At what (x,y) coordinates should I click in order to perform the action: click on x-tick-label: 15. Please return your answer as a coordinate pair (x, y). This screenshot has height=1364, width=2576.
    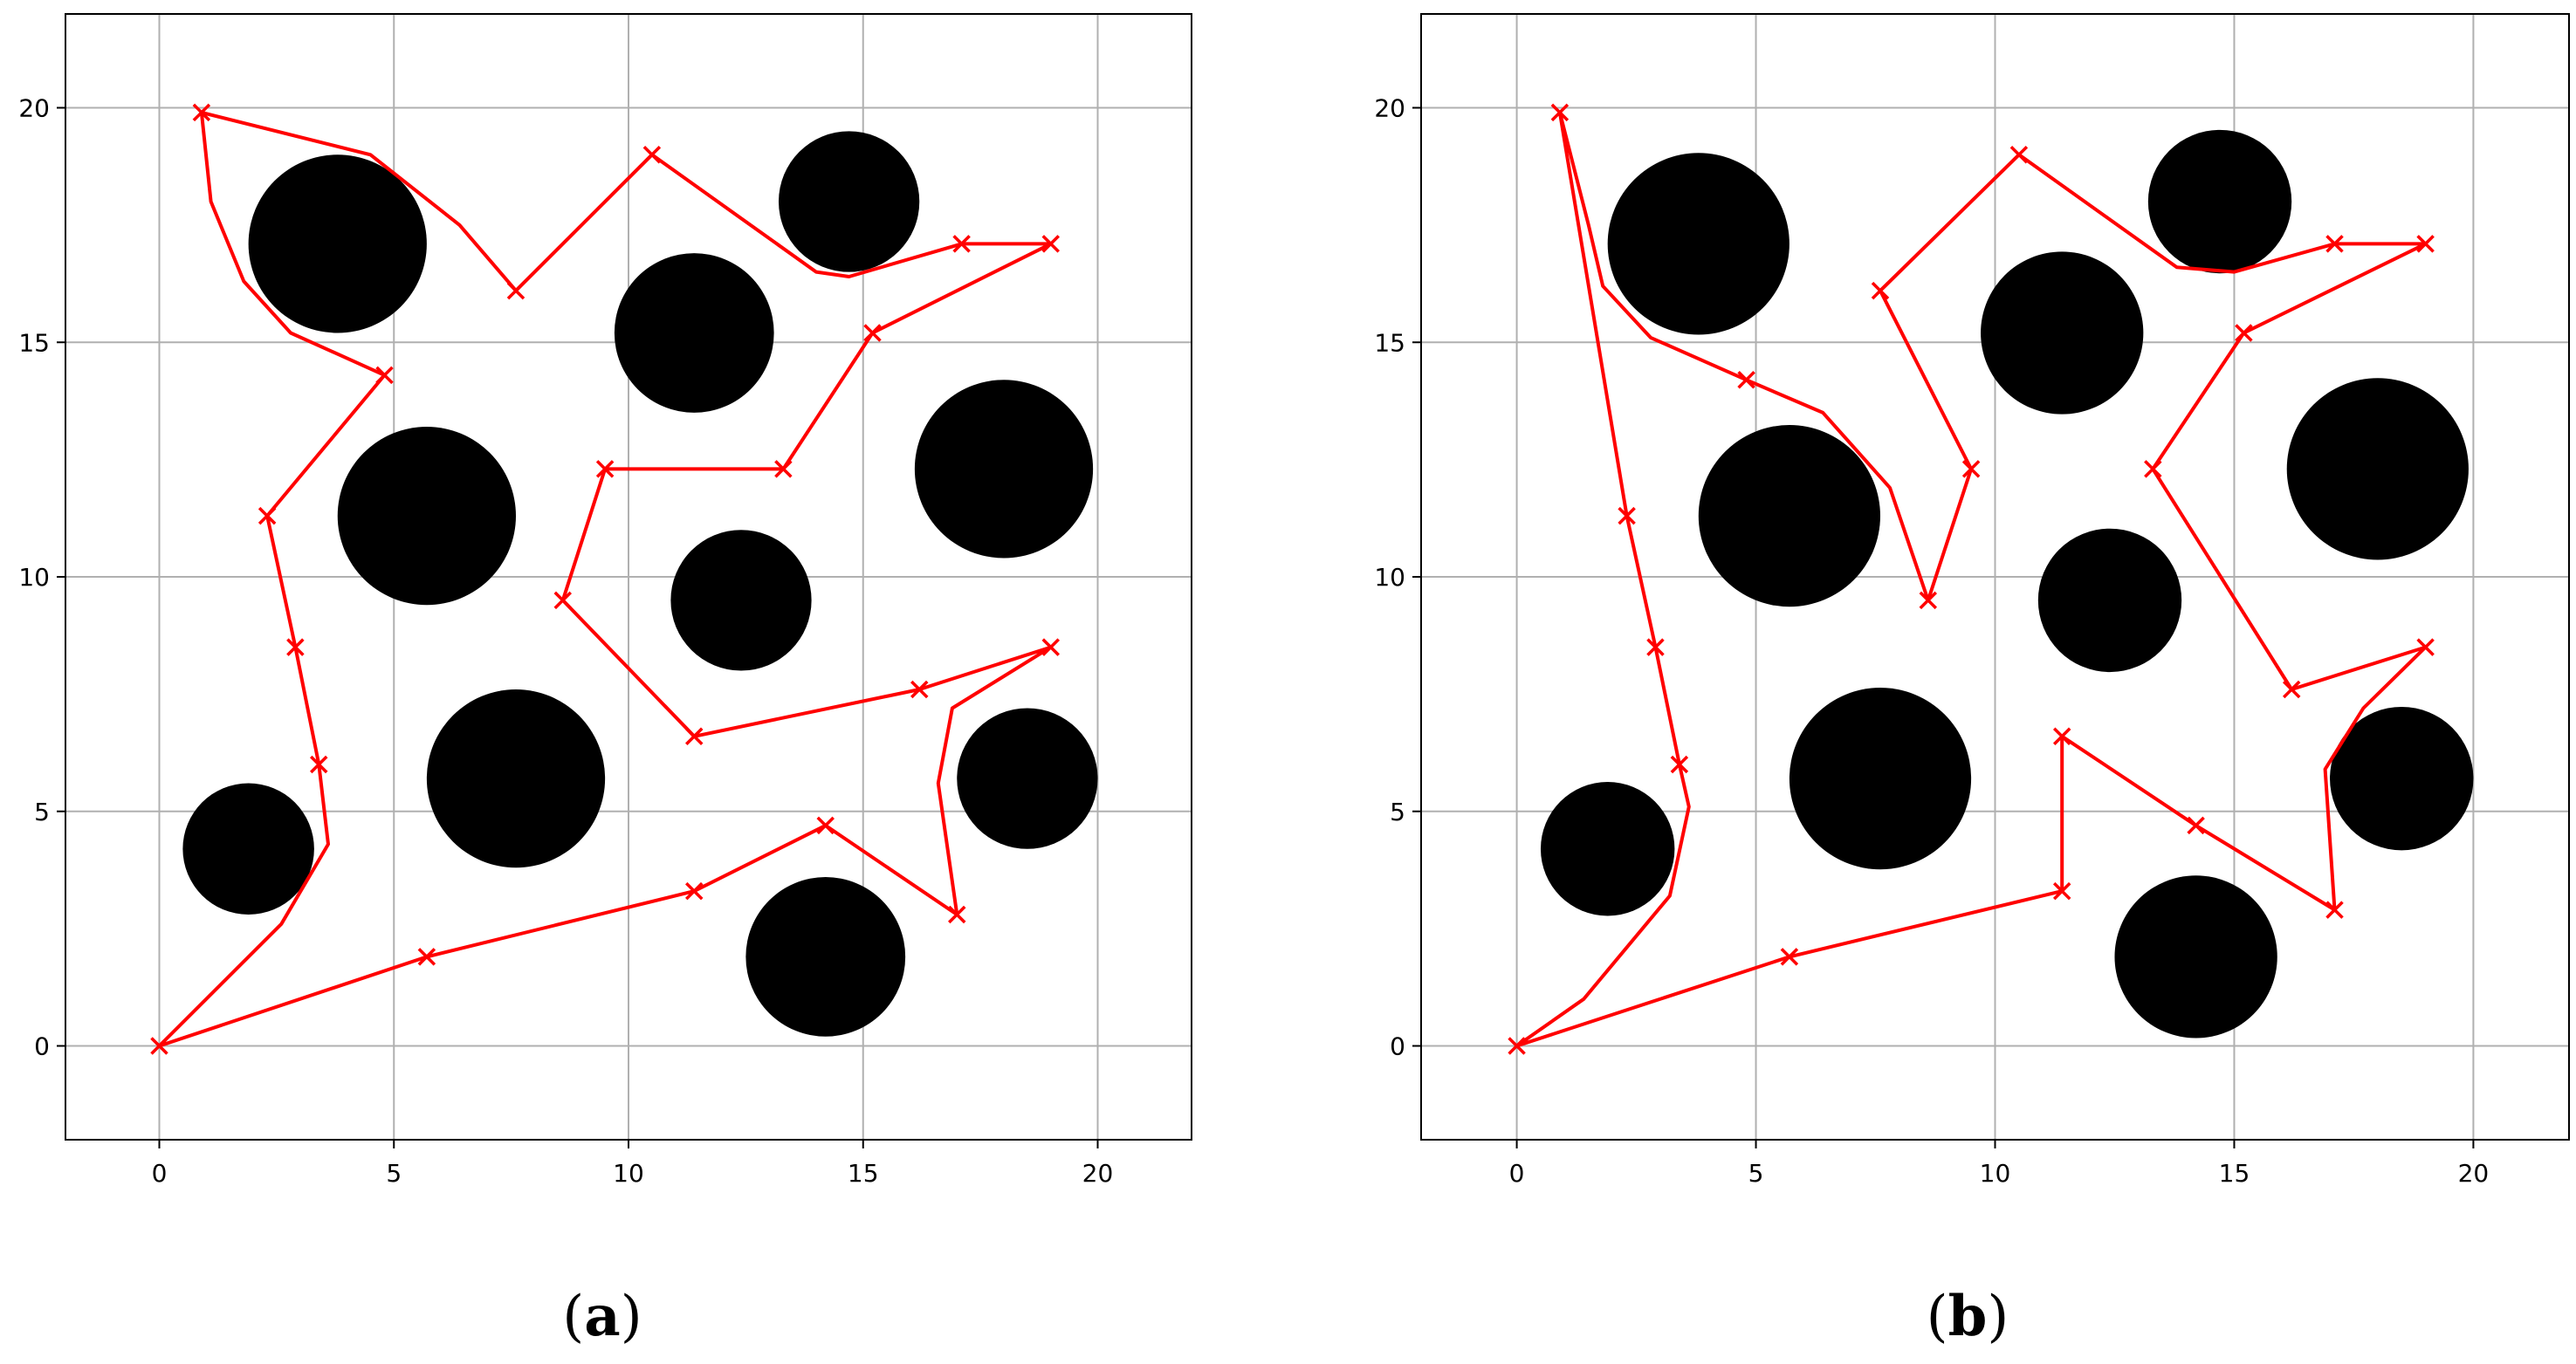
    Looking at the image, I should click on (2234, 1174).